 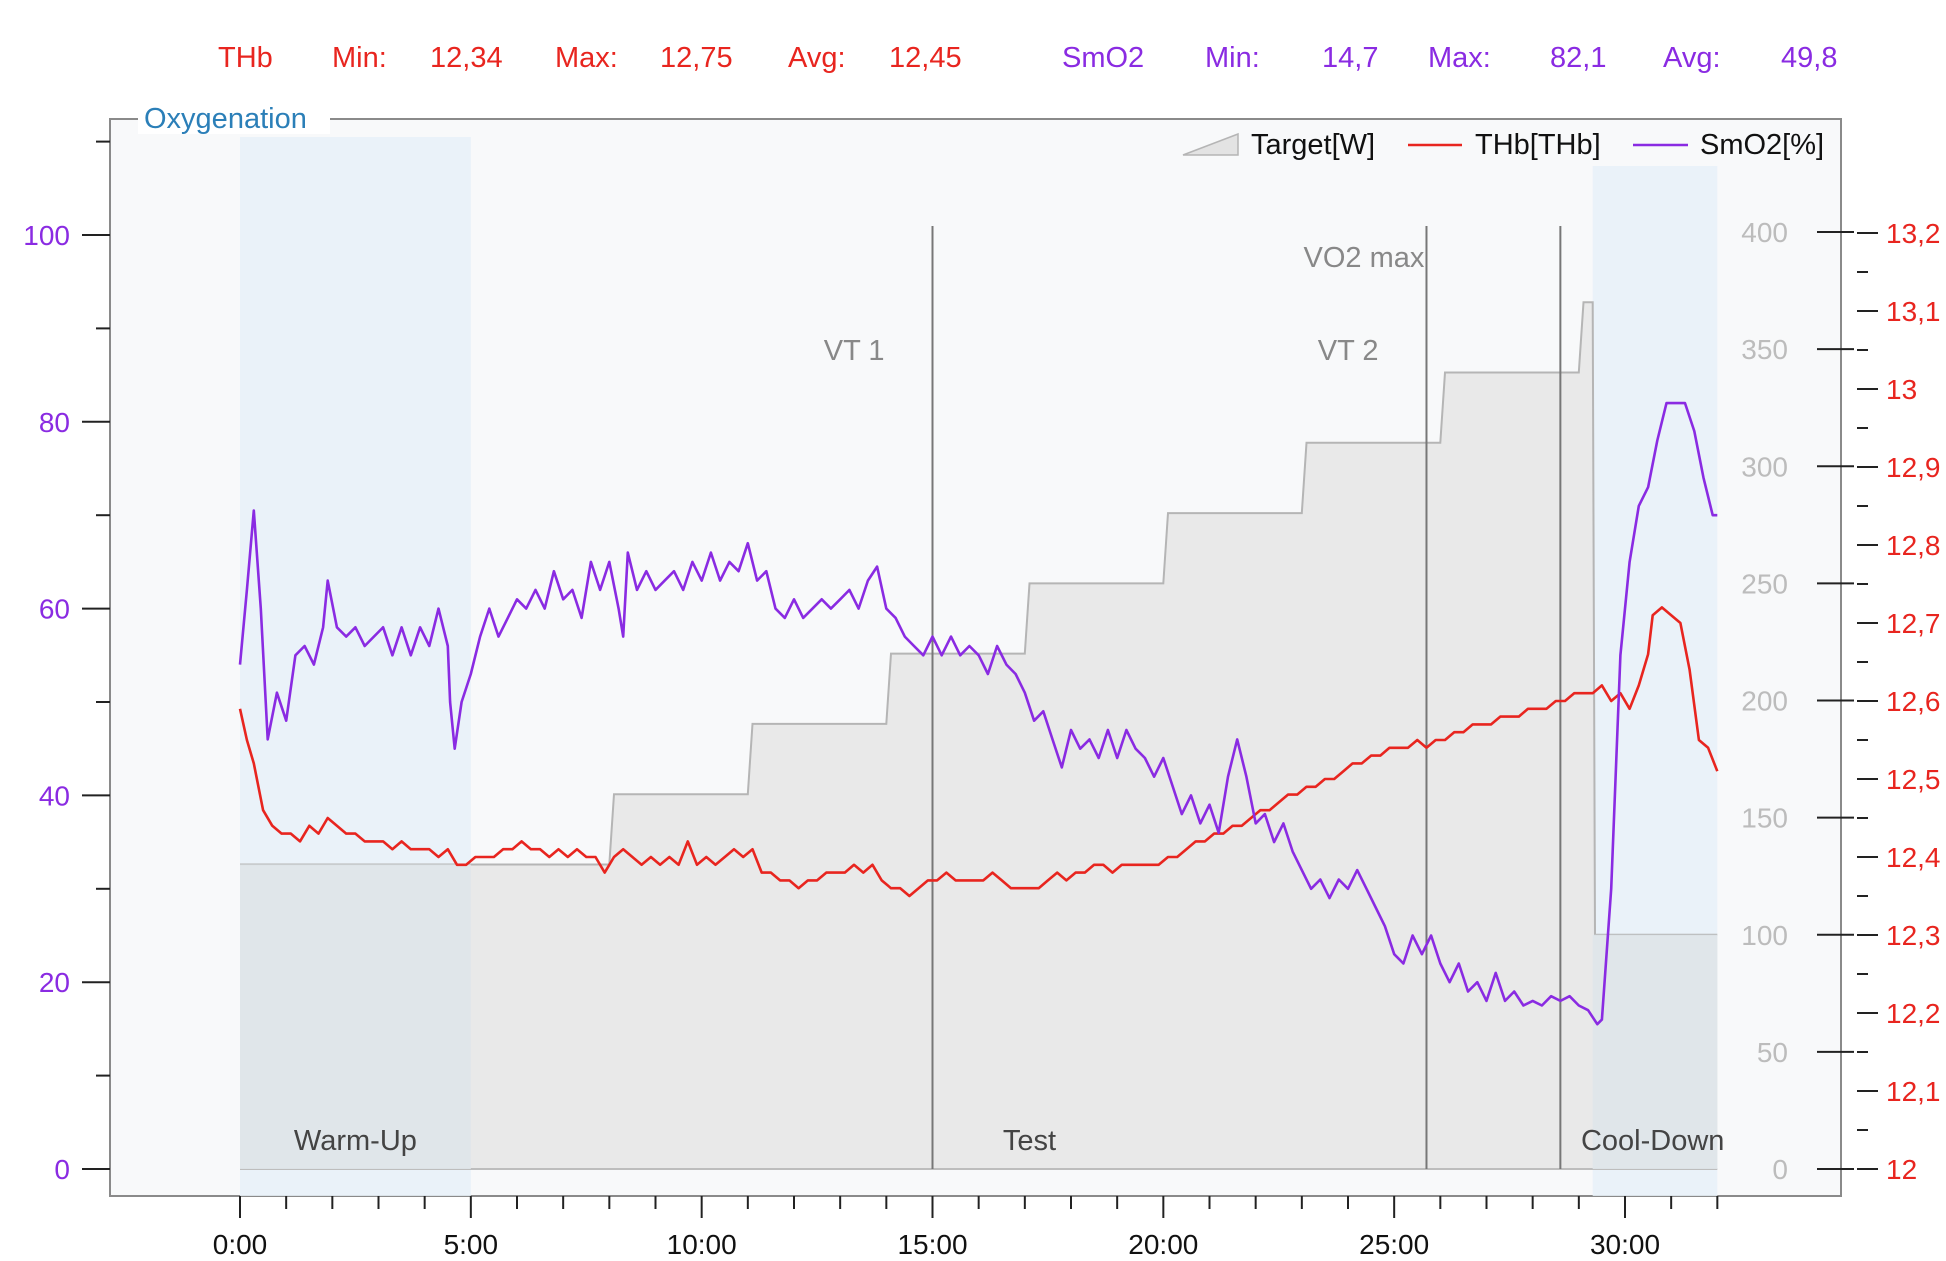 I want to click on x-tick-label: 20:00, so click(x=1163, y=1244).